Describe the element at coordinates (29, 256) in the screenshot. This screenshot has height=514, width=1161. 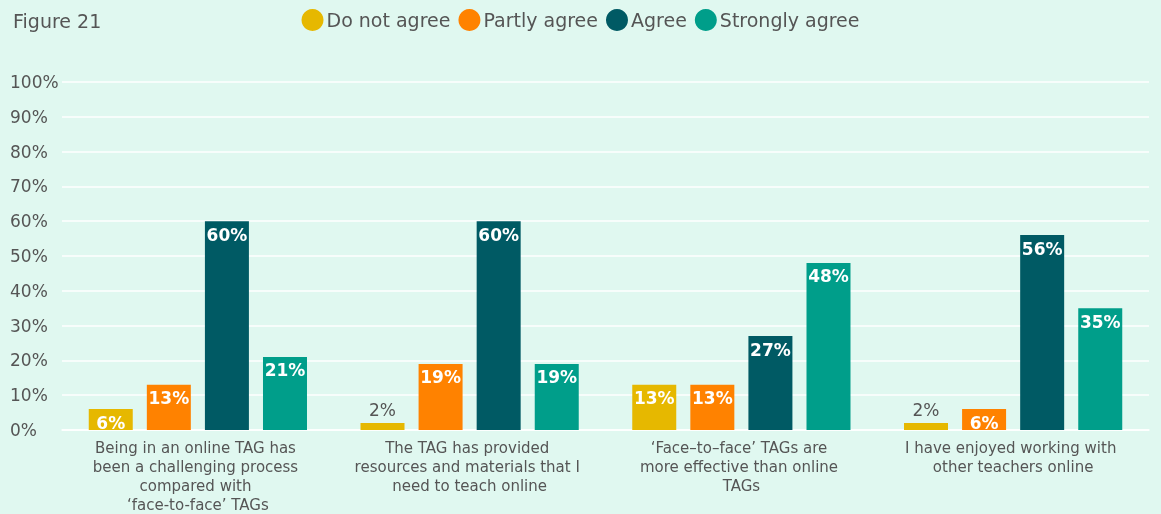
I see `y-tick-label: 50%` at that location.